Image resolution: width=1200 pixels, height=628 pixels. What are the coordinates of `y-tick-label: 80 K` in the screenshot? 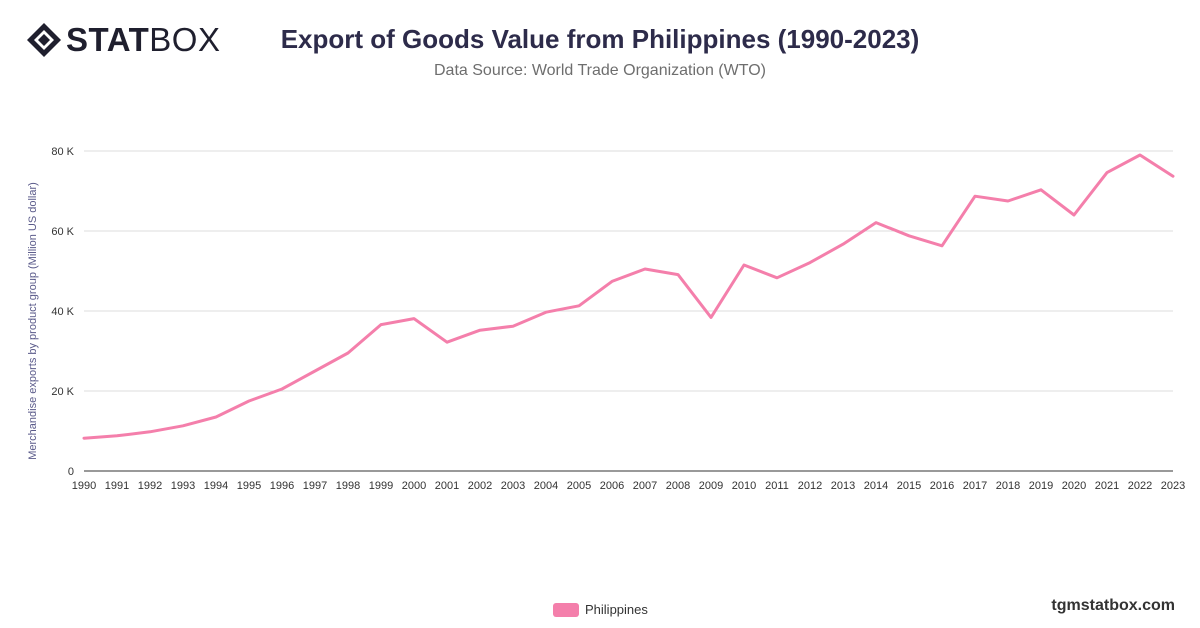 It's located at (62, 152).